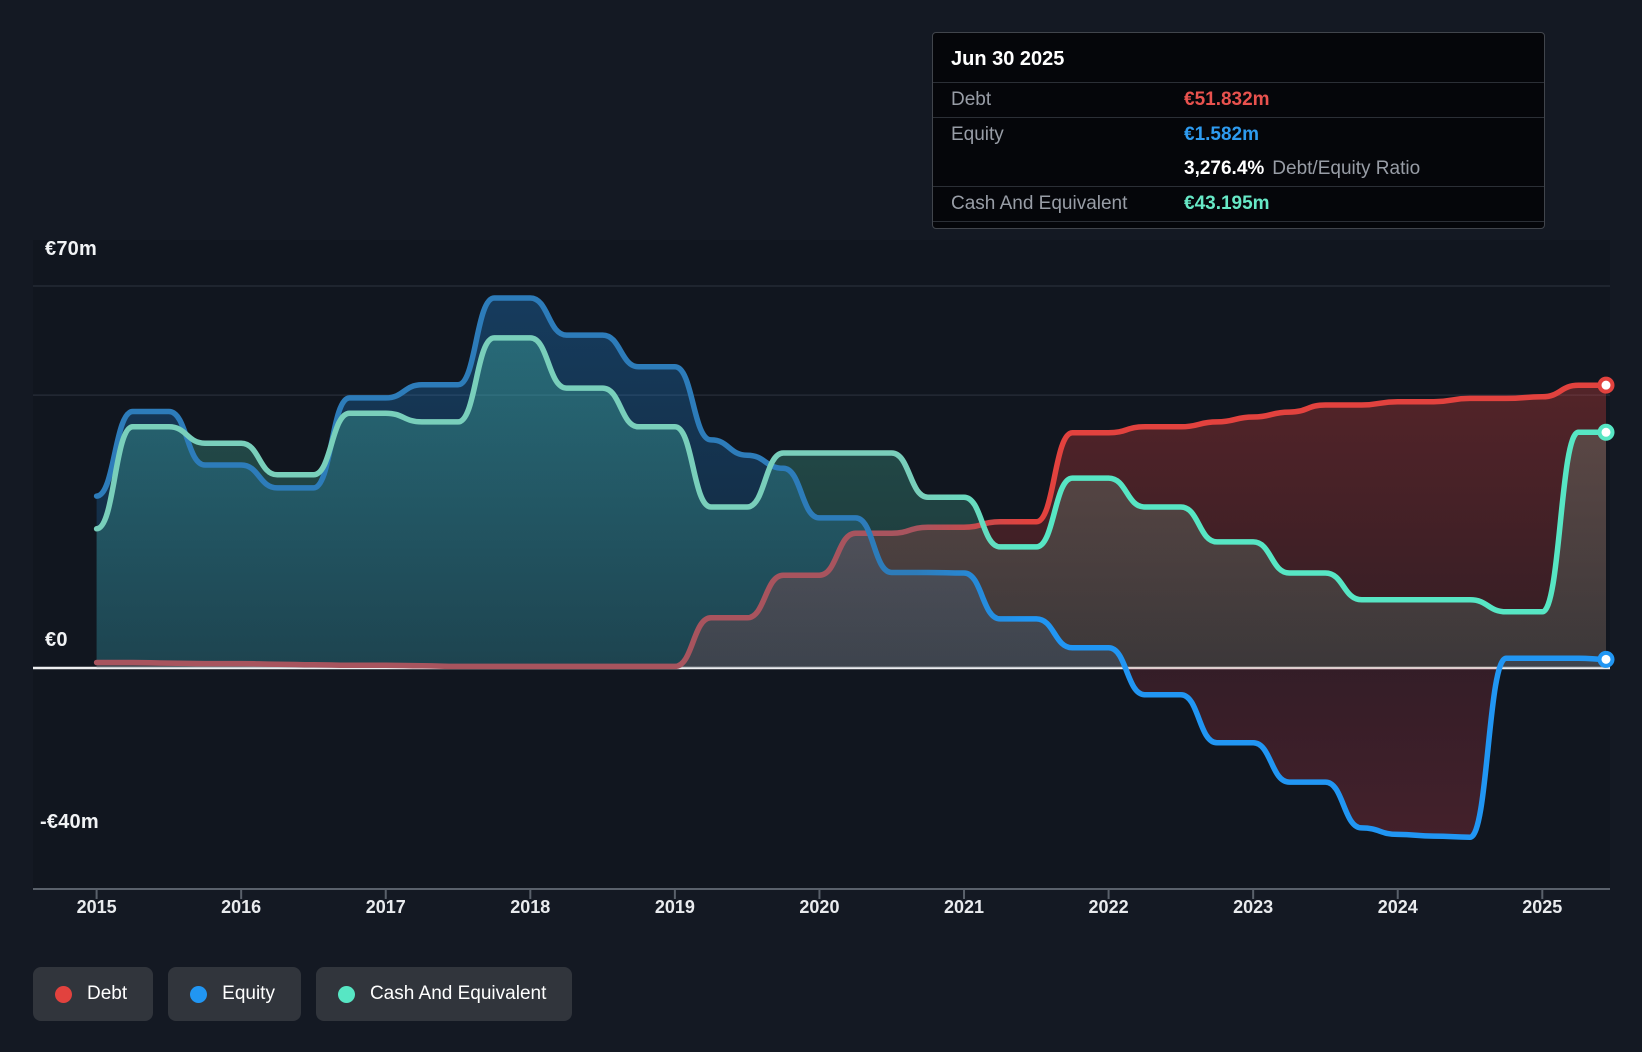  What do you see at coordinates (303, 994) in the screenshot?
I see `chart-legend: Debt Equity Cash And Equivalent` at bounding box center [303, 994].